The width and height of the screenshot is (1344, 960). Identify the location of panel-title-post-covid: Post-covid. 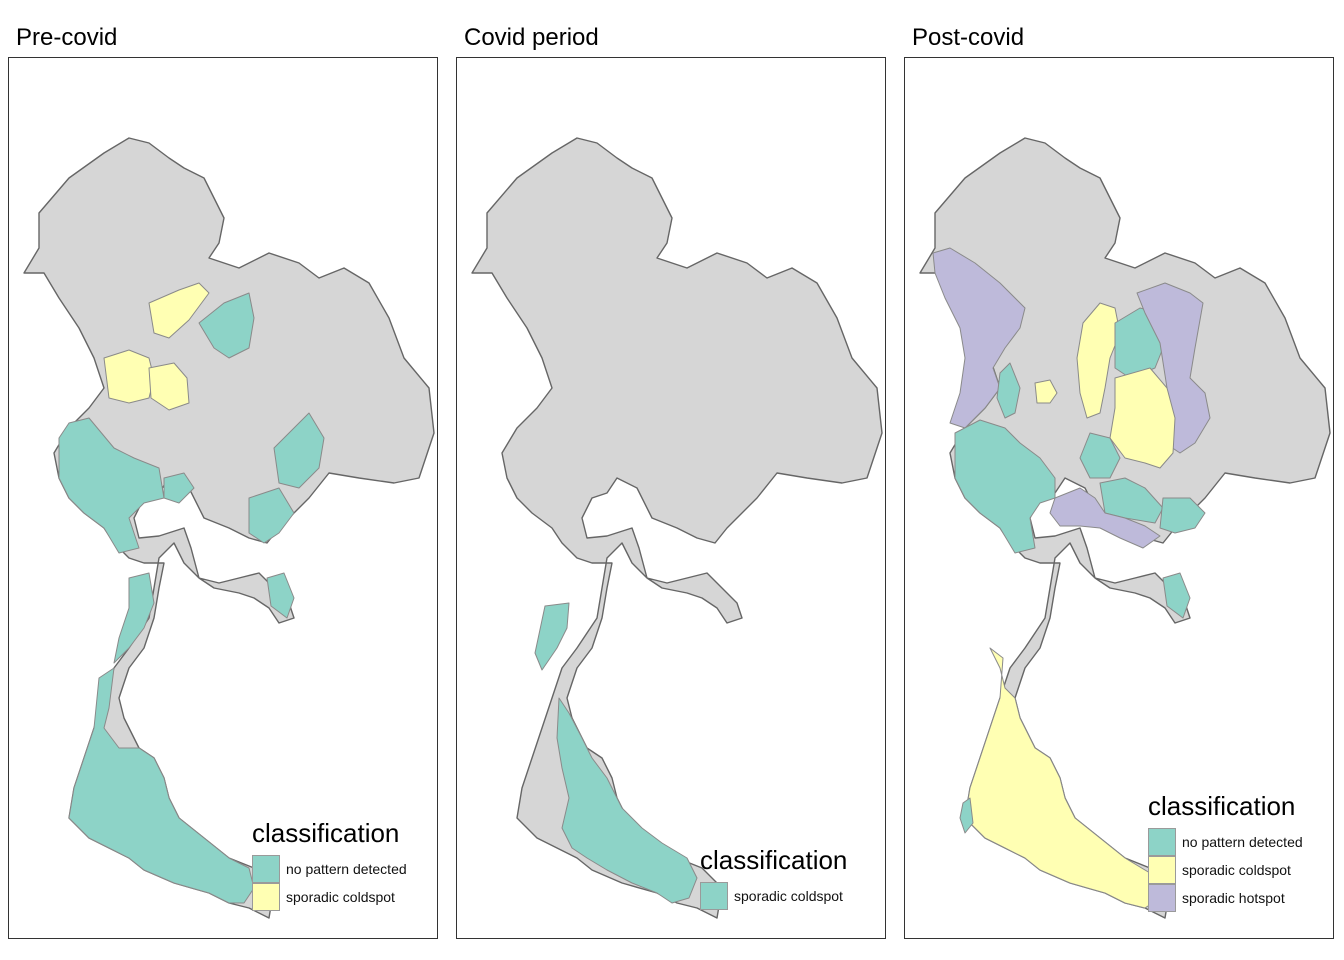
(968, 37).